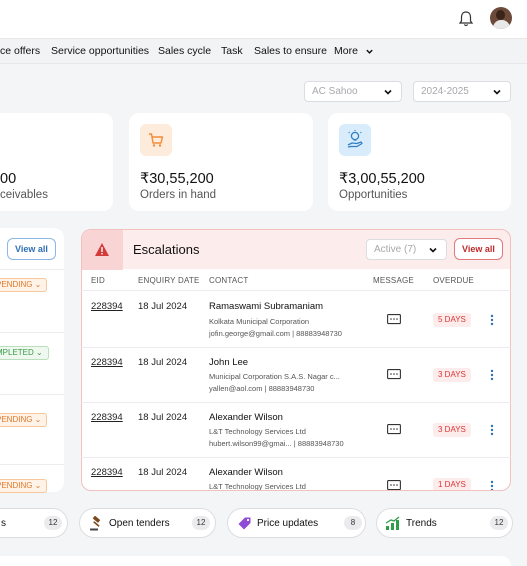 The width and height of the screenshot is (527, 566). Describe the element at coordinates (276, 443) in the screenshot. I see `contact-details: hubert.wilson99@gmai... | 88883948730` at that location.